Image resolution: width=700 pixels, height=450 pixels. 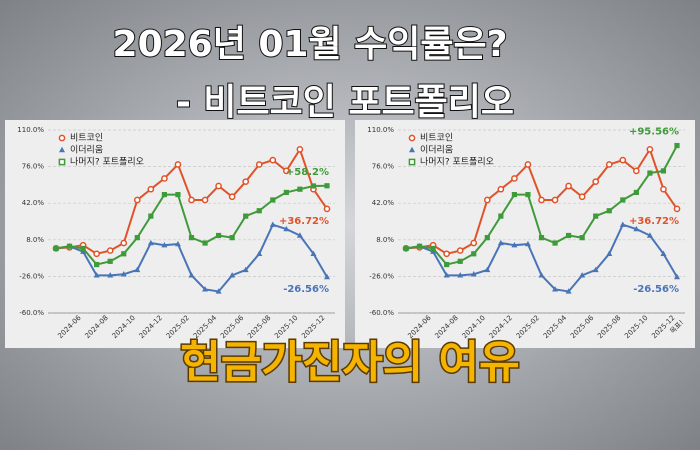 I want to click on headline: 2026년 01월 수익률은?, so click(x=310, y=44).